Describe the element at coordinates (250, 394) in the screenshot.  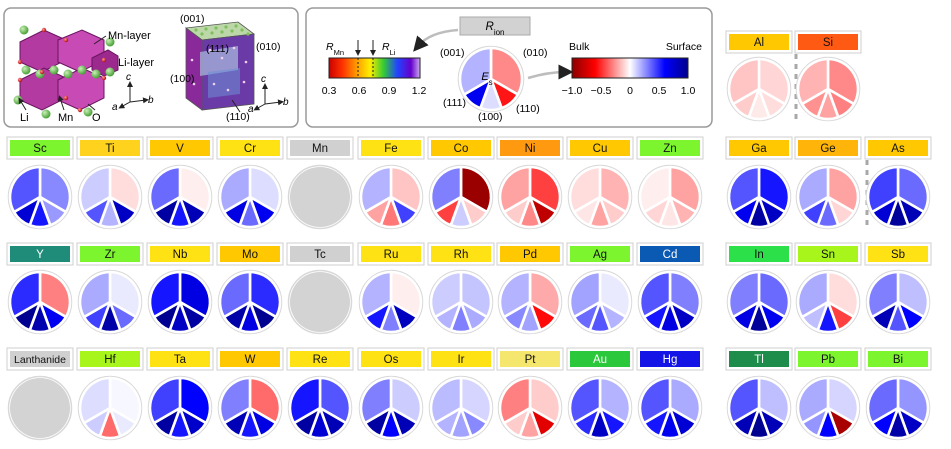
I see `element-cell-w: W` at that location.